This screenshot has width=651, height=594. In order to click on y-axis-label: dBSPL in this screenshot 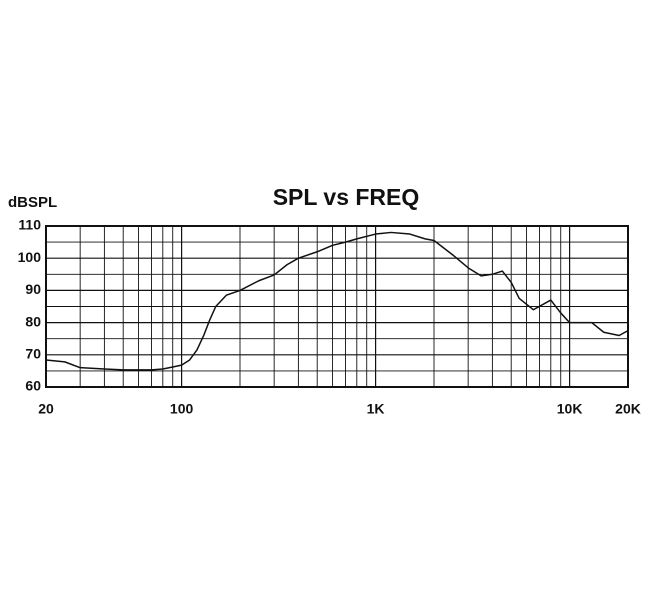, I will do `click(32, 202)`.